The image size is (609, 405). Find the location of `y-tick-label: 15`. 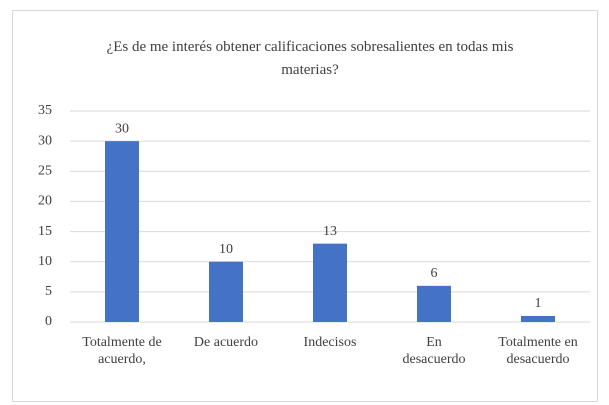

y-tick-label: 15 is located at coordinates (45, 231).